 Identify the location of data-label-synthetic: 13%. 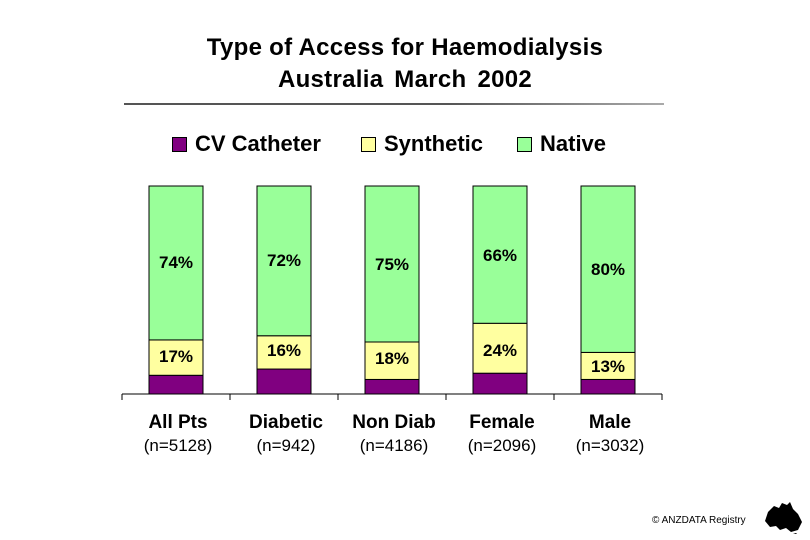
(608, 366).